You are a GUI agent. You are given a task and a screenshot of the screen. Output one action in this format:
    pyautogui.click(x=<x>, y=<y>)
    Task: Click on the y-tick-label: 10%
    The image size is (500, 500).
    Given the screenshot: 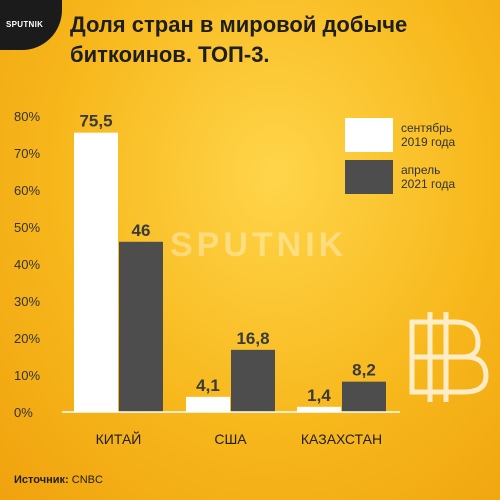 What is the action you would take?
    pyautogui.click(x=27, y=375)
    